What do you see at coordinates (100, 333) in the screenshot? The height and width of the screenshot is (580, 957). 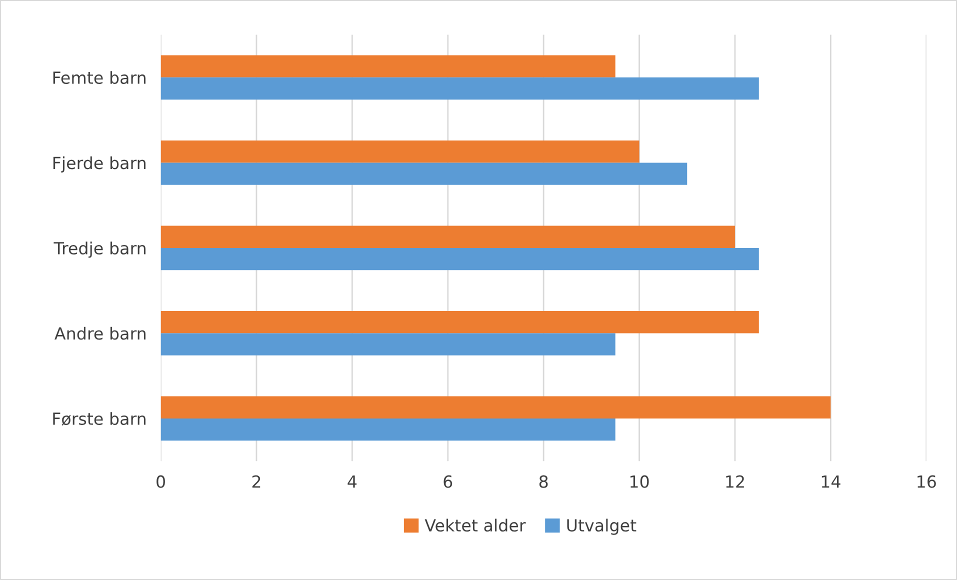 I see `y-tick-label: Andre barn` at bounding box center [100, 333].